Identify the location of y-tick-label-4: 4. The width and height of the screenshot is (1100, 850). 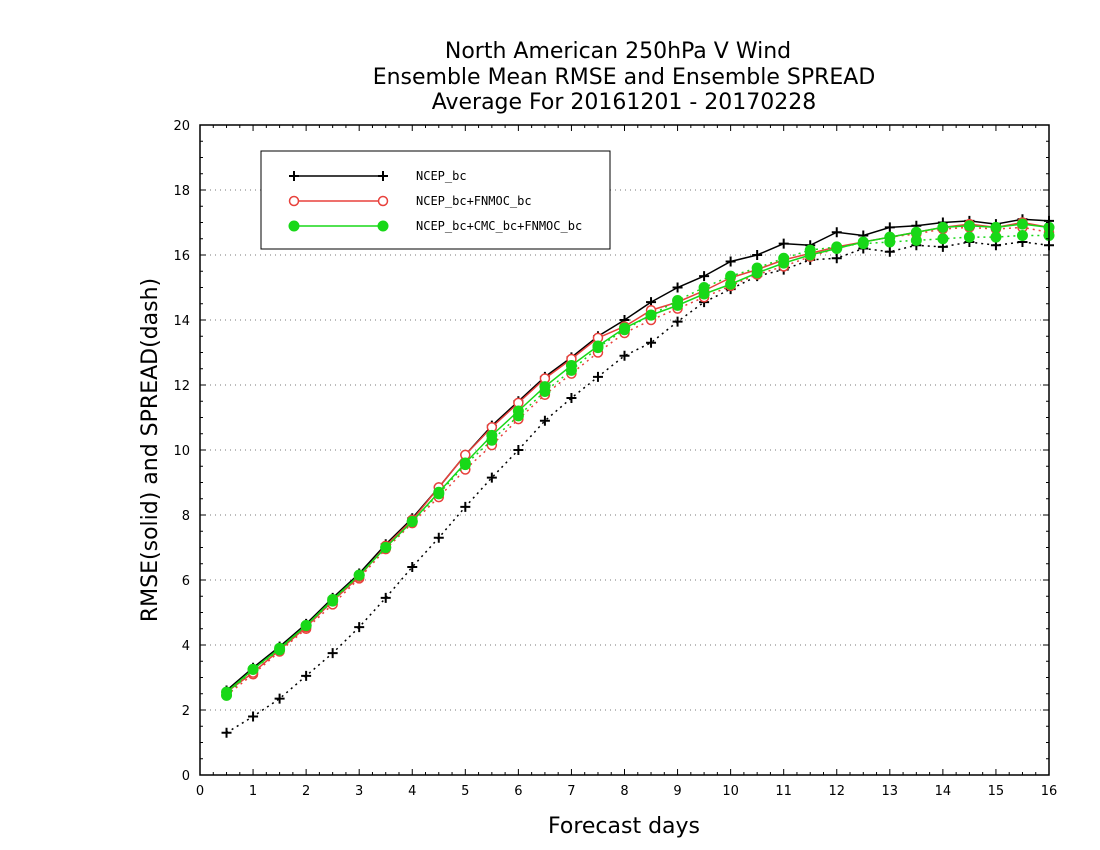
(186, 646).